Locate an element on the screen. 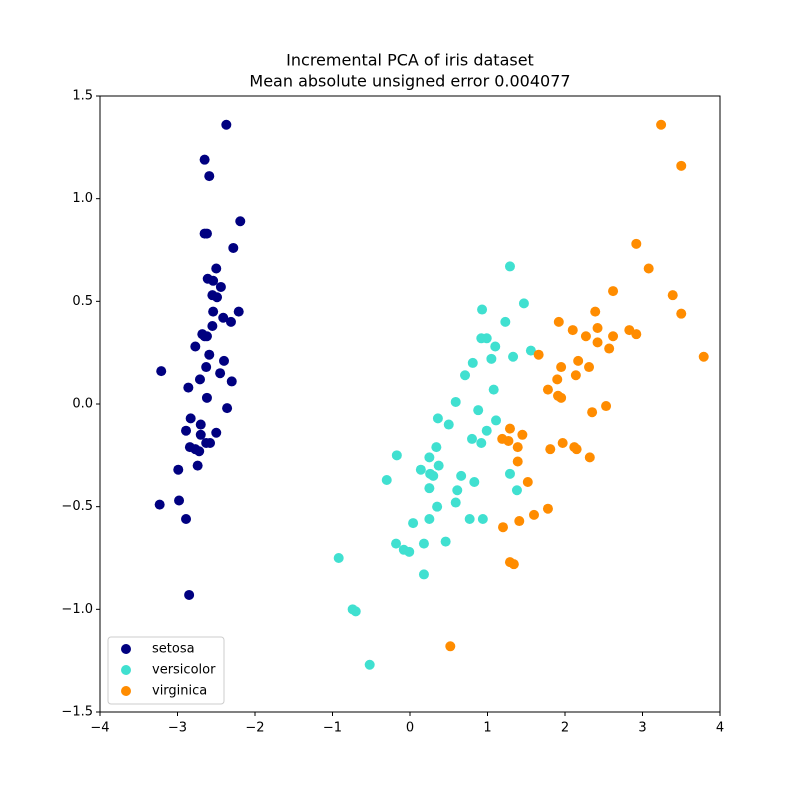 The image size is (800, 800). x-tick-label: −2 is located at coordinates (254, 728).